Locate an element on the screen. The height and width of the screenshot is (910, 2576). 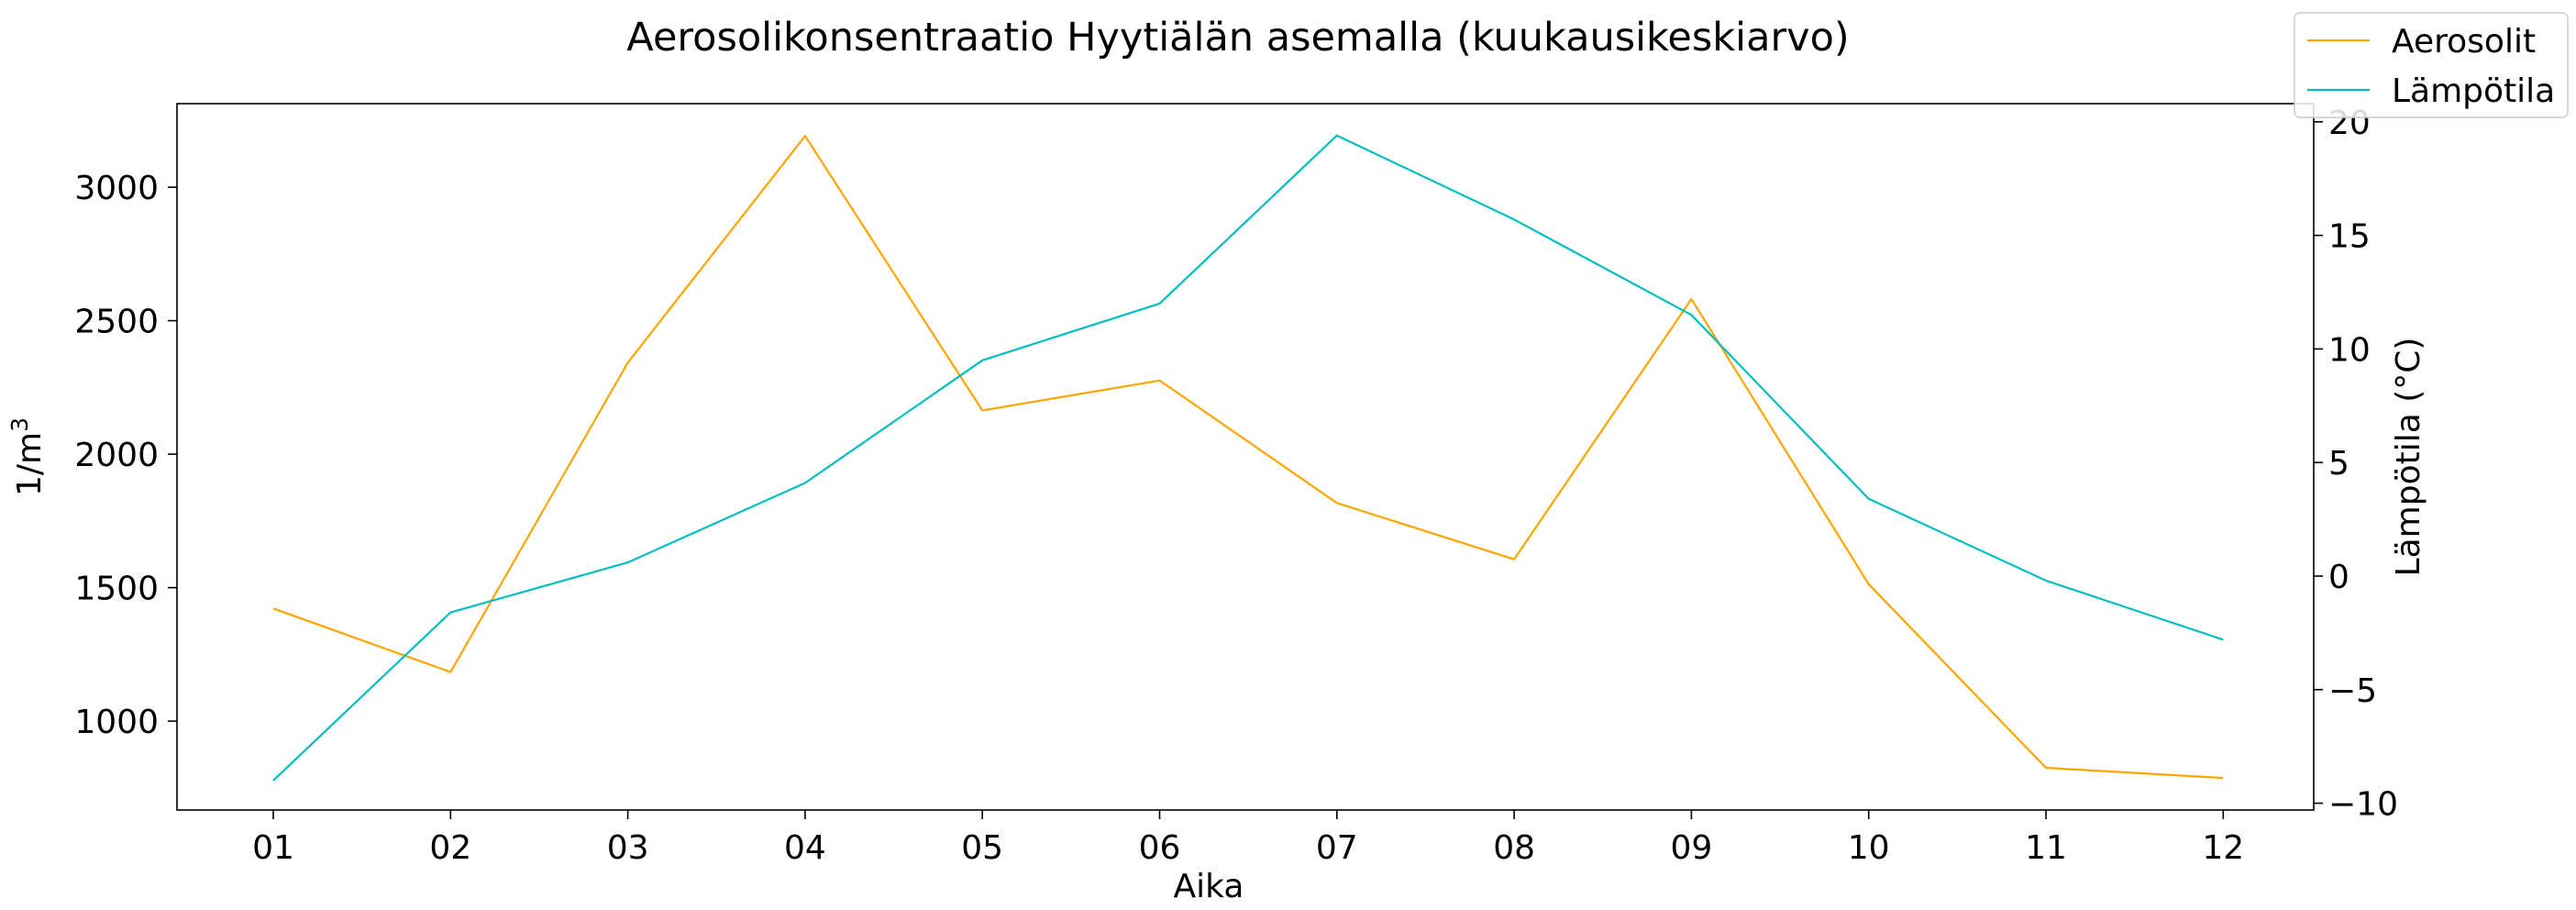
y-tick-label: 2500 is located at coordinates (116, 322).